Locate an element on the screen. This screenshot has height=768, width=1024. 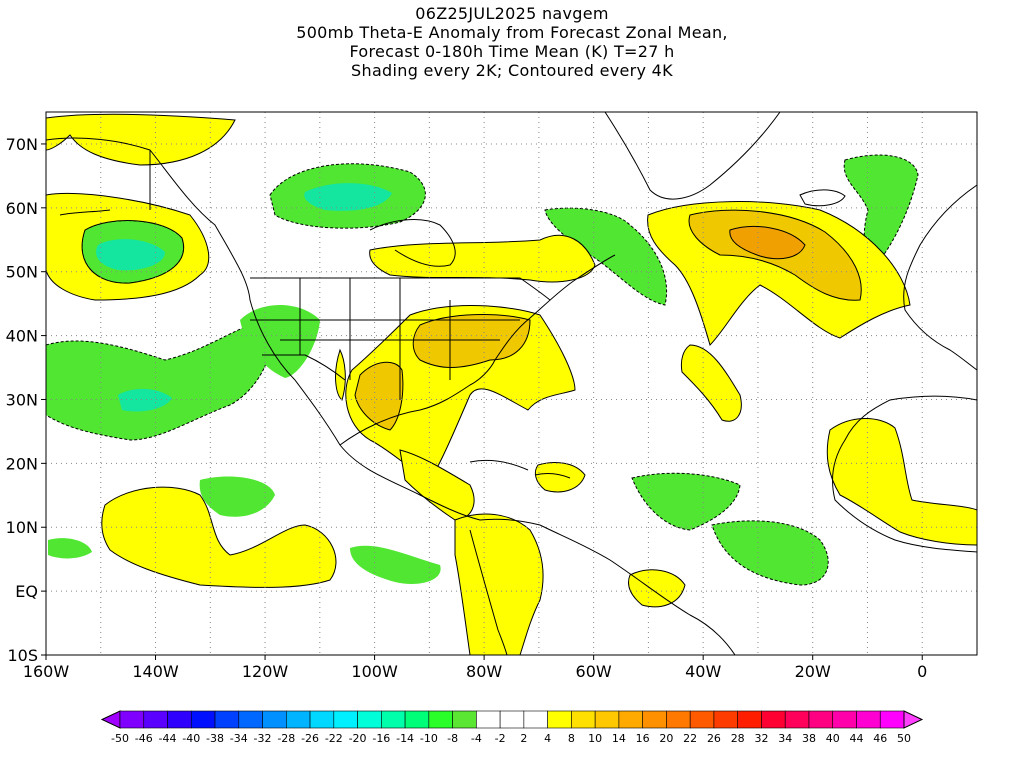
pos-region-gulf-orange is located at coordinates (379, 396).